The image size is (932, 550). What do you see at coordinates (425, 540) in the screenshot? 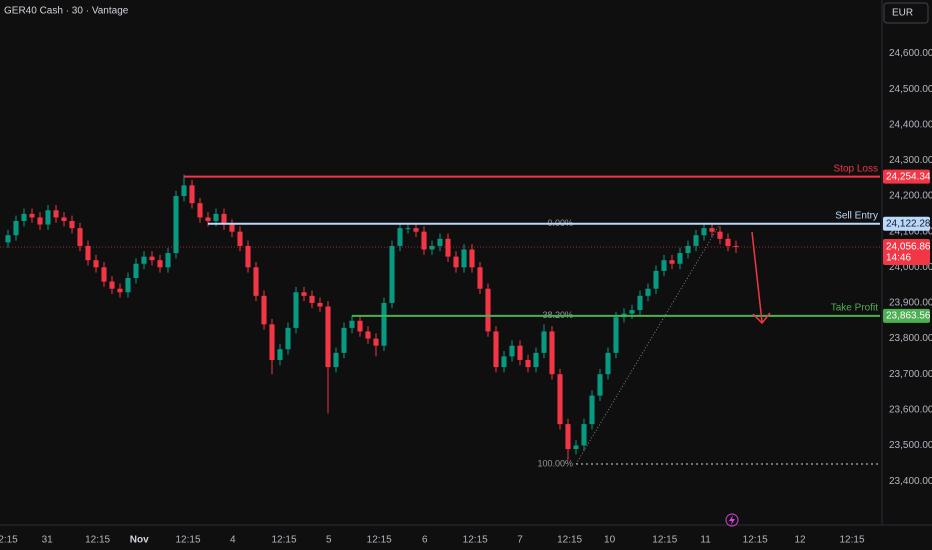
I see `x-tick-label: 6` at bounding box center [425, 540].